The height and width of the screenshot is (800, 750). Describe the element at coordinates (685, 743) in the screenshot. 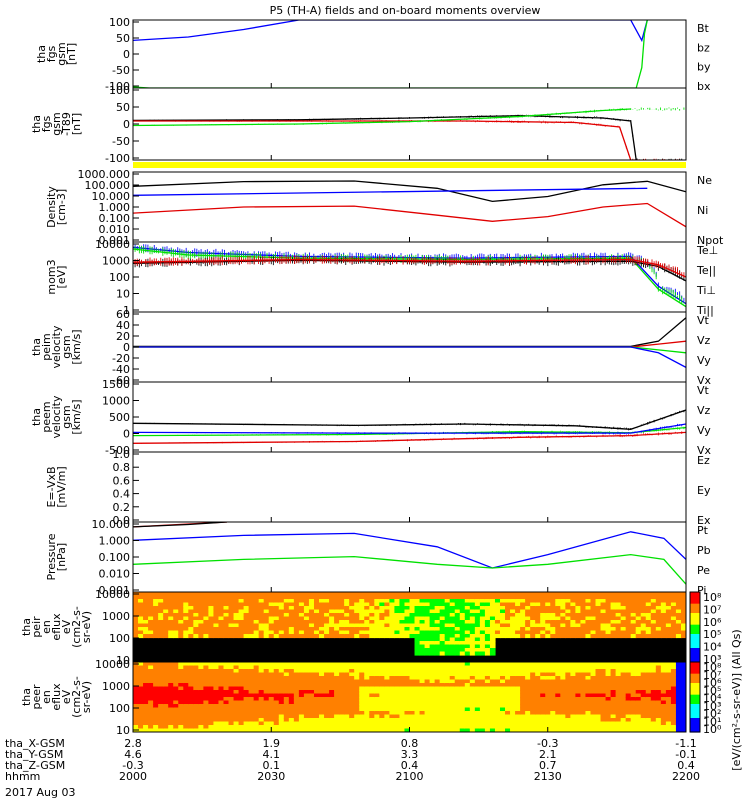

I see `x-axis-value: -1.1` at that location.